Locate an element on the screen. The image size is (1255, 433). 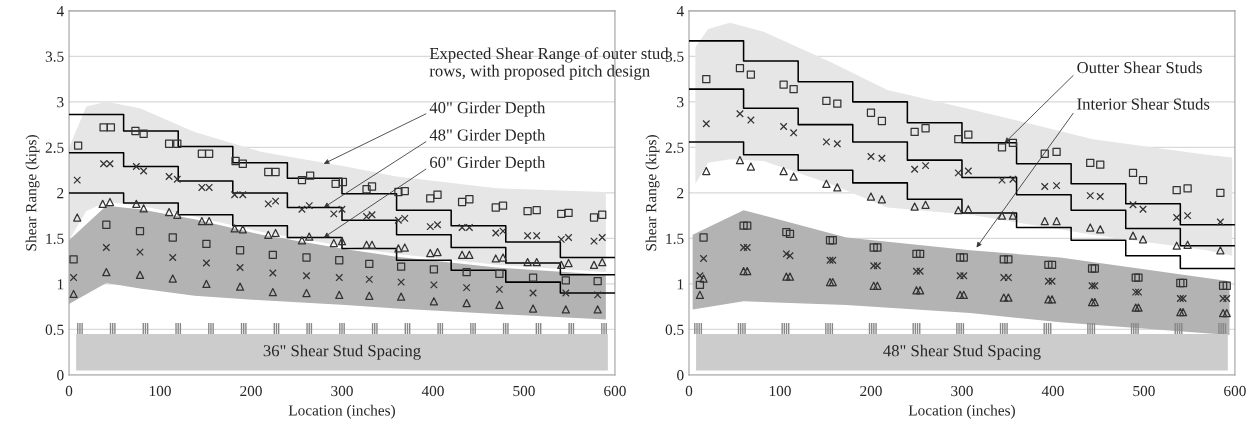
annotation: Interior Shear Studs is located at coordinates (1143, 103).